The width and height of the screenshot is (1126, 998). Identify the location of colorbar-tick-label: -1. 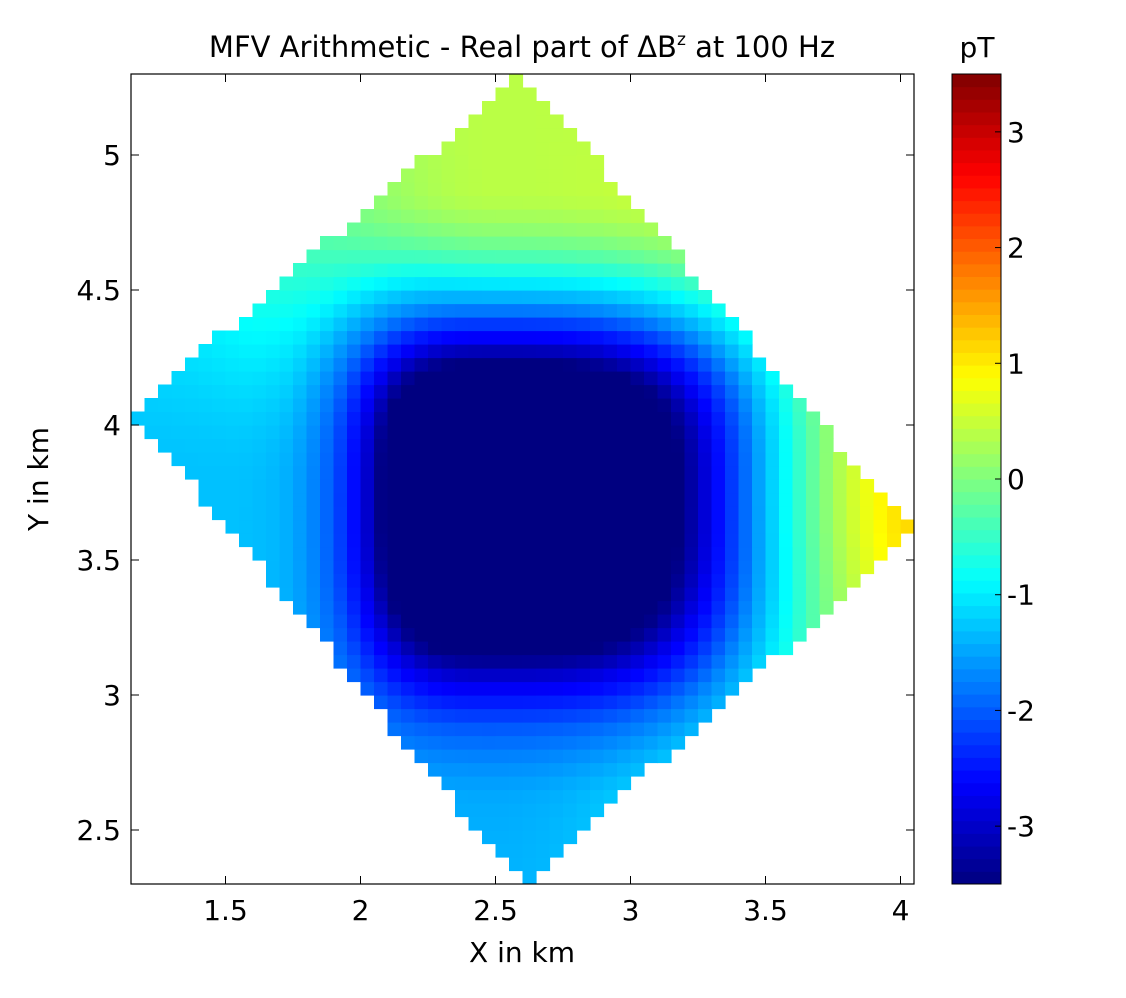
(1021, 595).